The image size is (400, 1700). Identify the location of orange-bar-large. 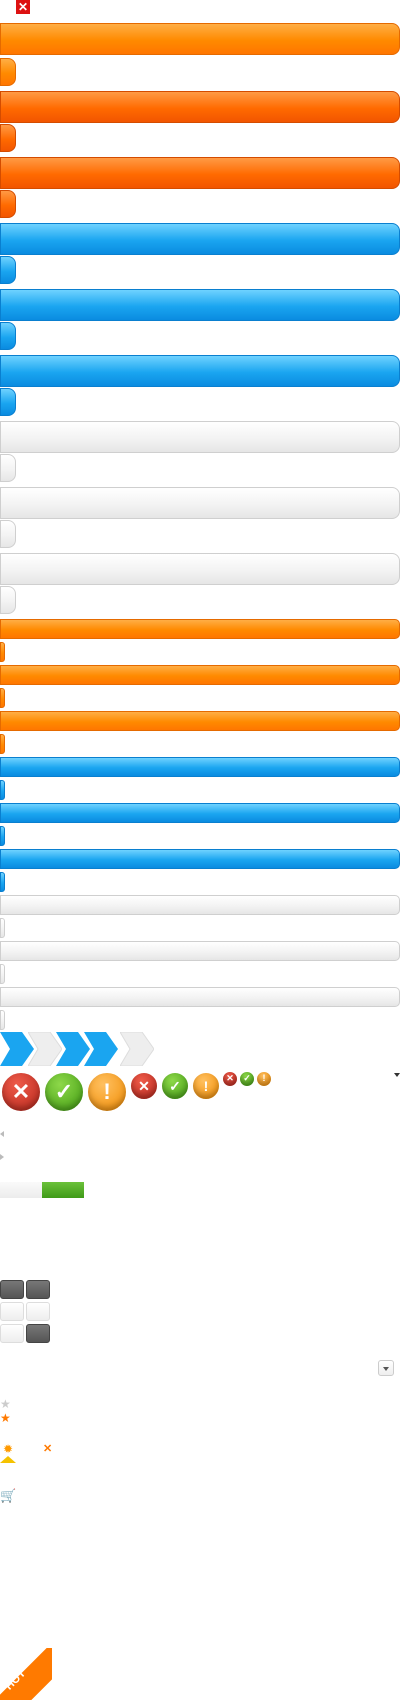
(200, 39).